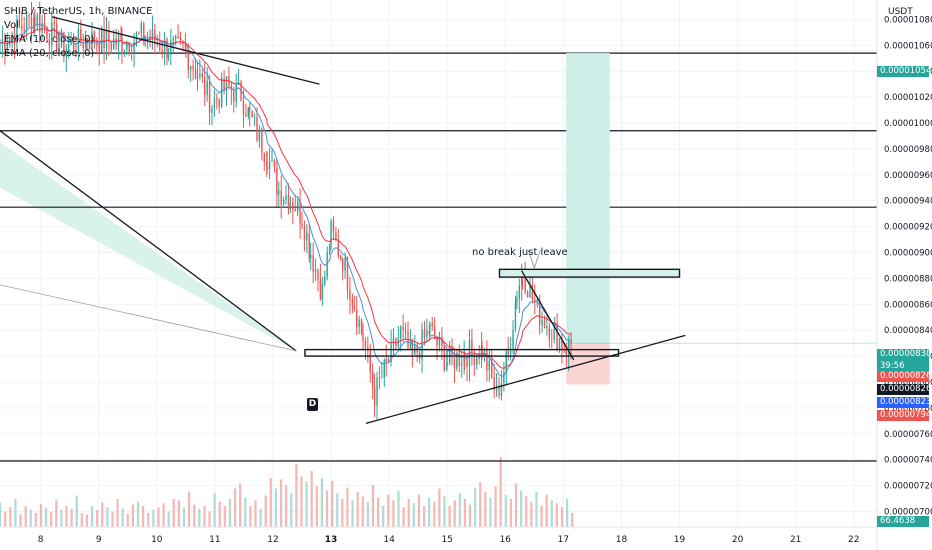 This screenshot has height=550, width=932. What do you see at coordinates (547, 315) in the screenshot?
I see `trendline` at bounding box center [547, 315].